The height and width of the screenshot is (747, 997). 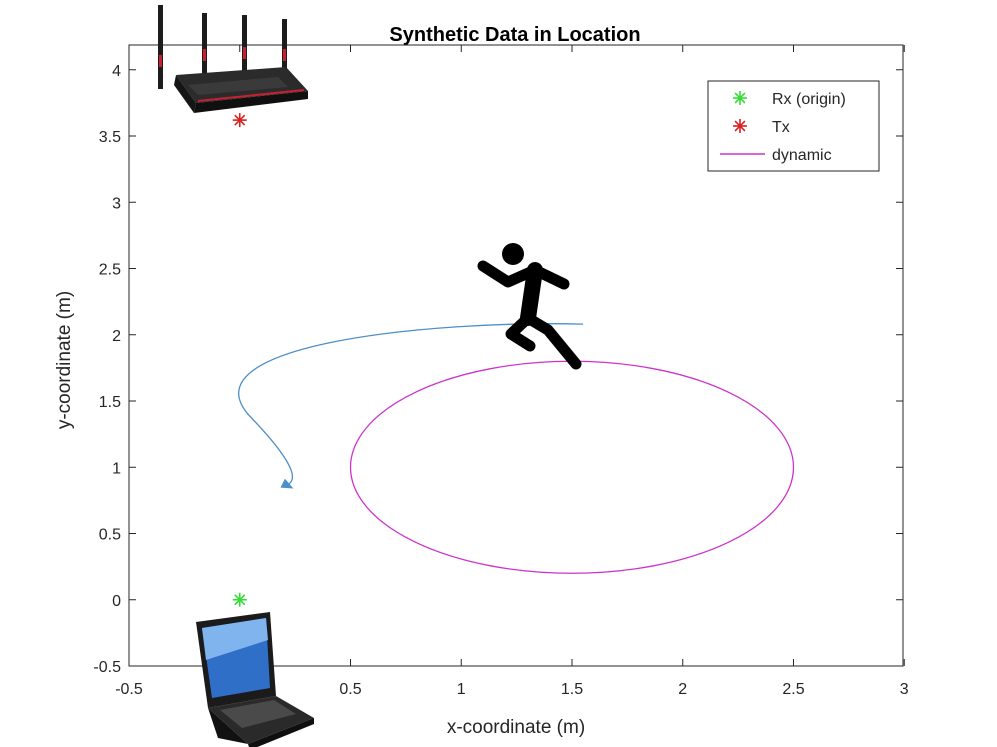 I want to click on y-tick-label: 0, so click(x=116, y=601).